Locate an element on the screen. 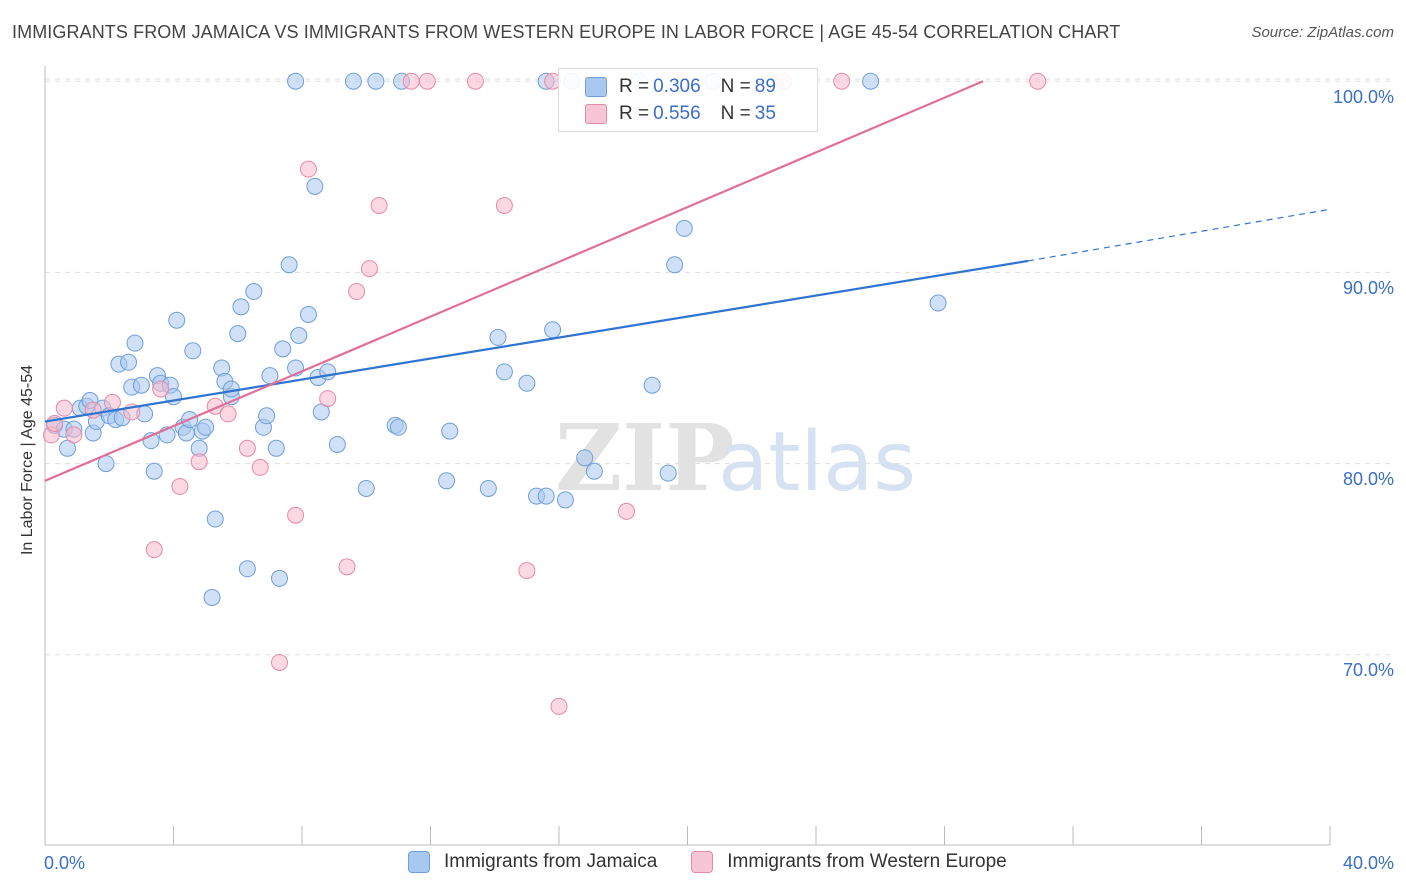 This screenshot has width=1406, height=892. legend-swatch-weurope is located at coordinates (596, 114).